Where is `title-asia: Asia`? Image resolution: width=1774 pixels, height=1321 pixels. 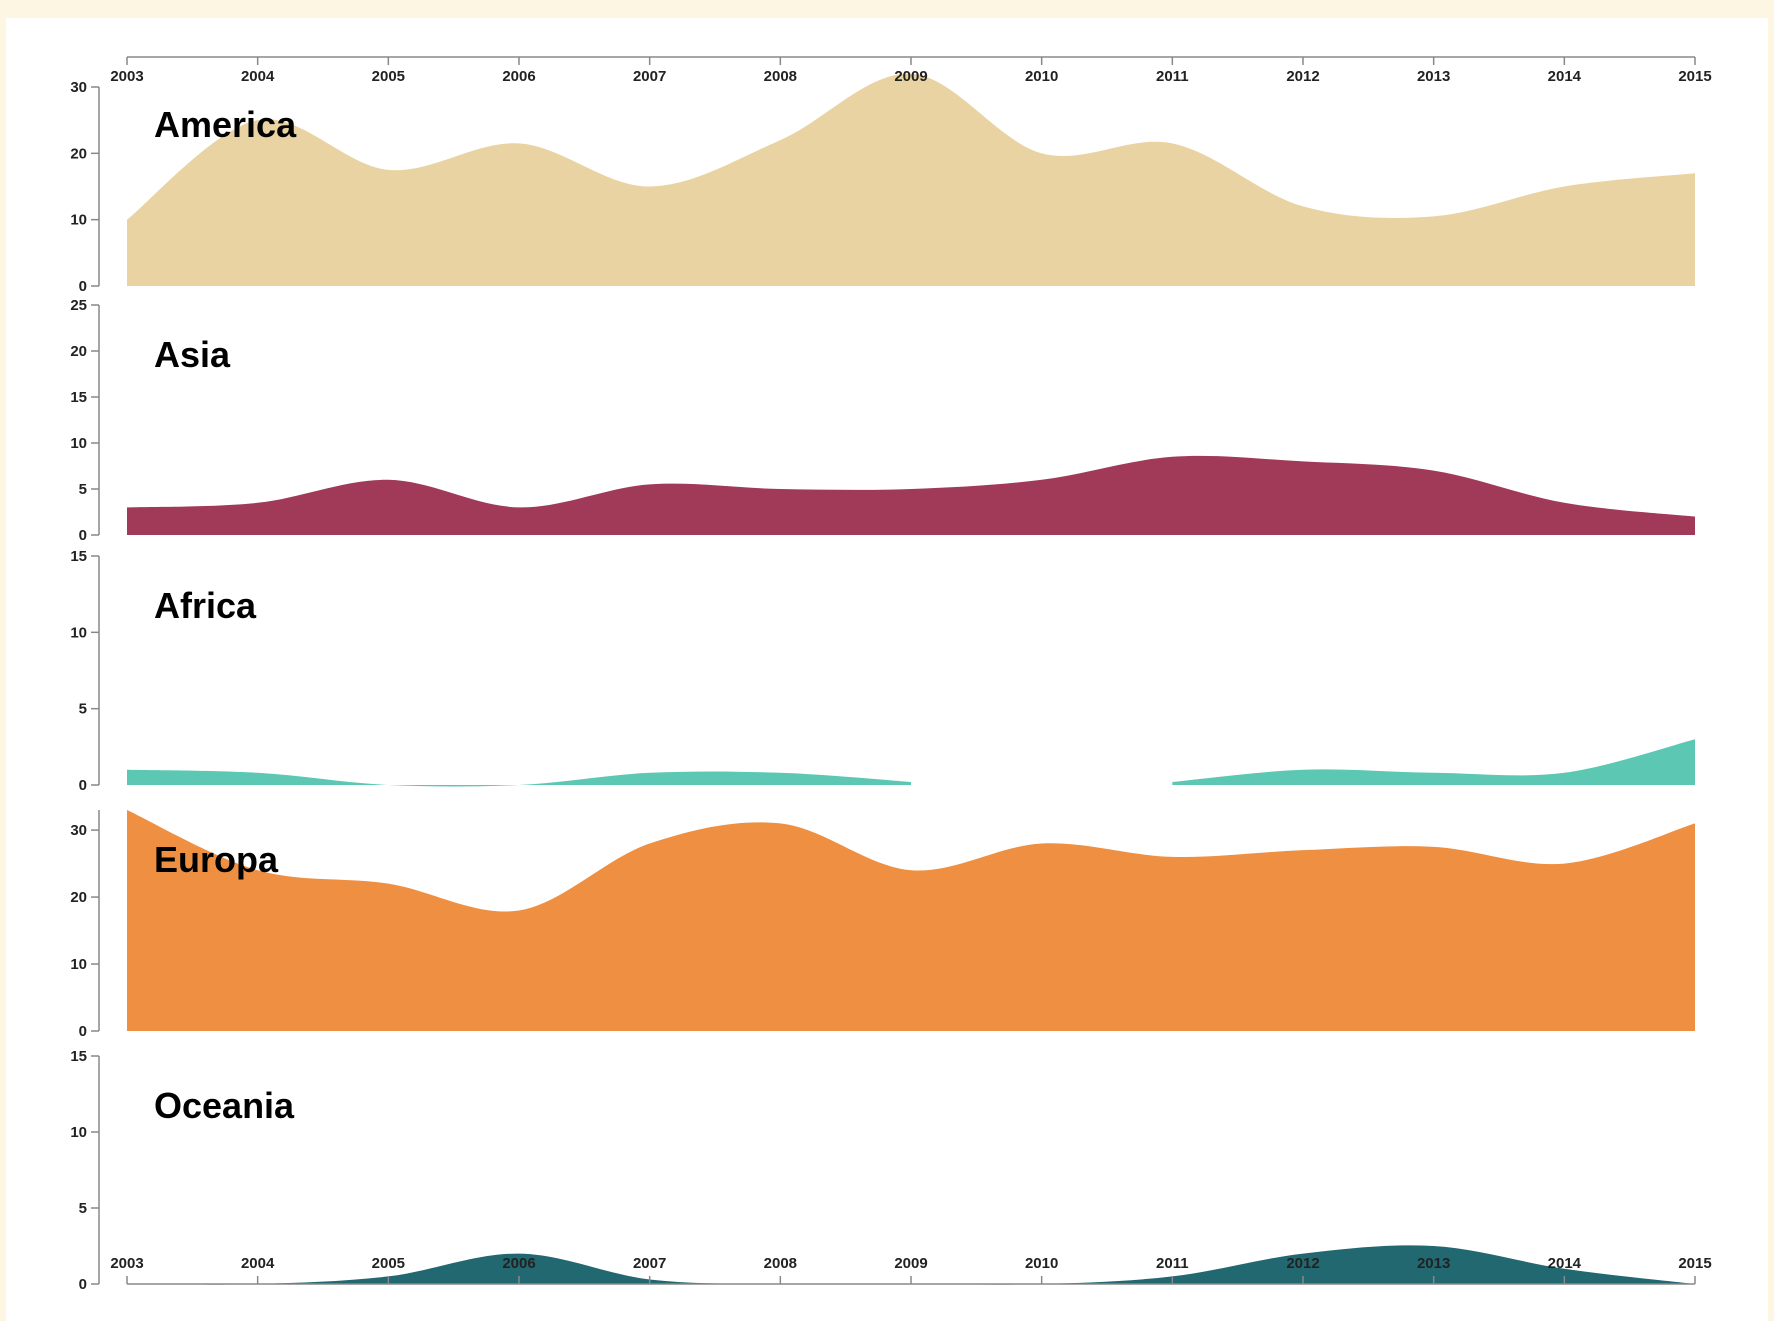 title-asia: Asia is located at coordinates (192, 354).